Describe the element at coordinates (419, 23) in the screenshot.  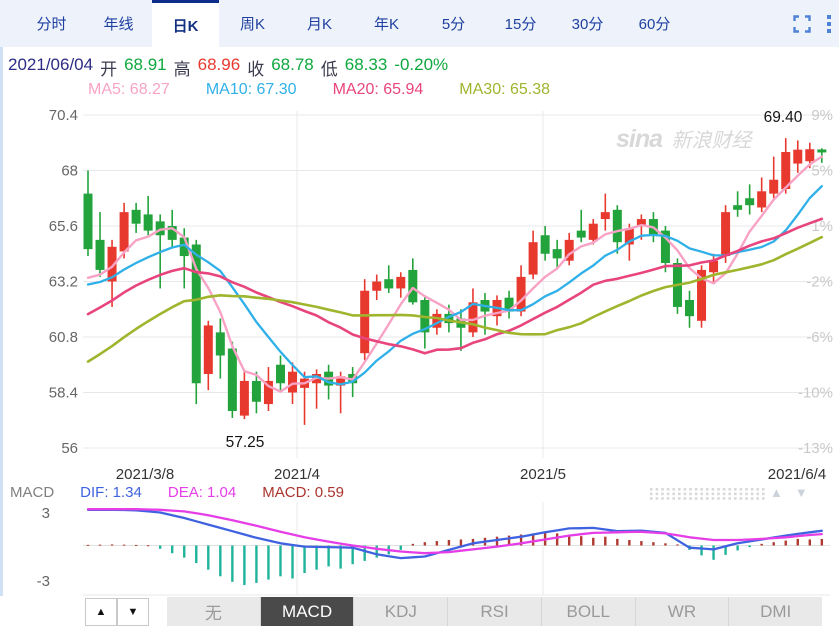
I see `period-tabbar: 分时 年线 日K 周K 月K 年K 5分 15分 30分 60分` at that location.